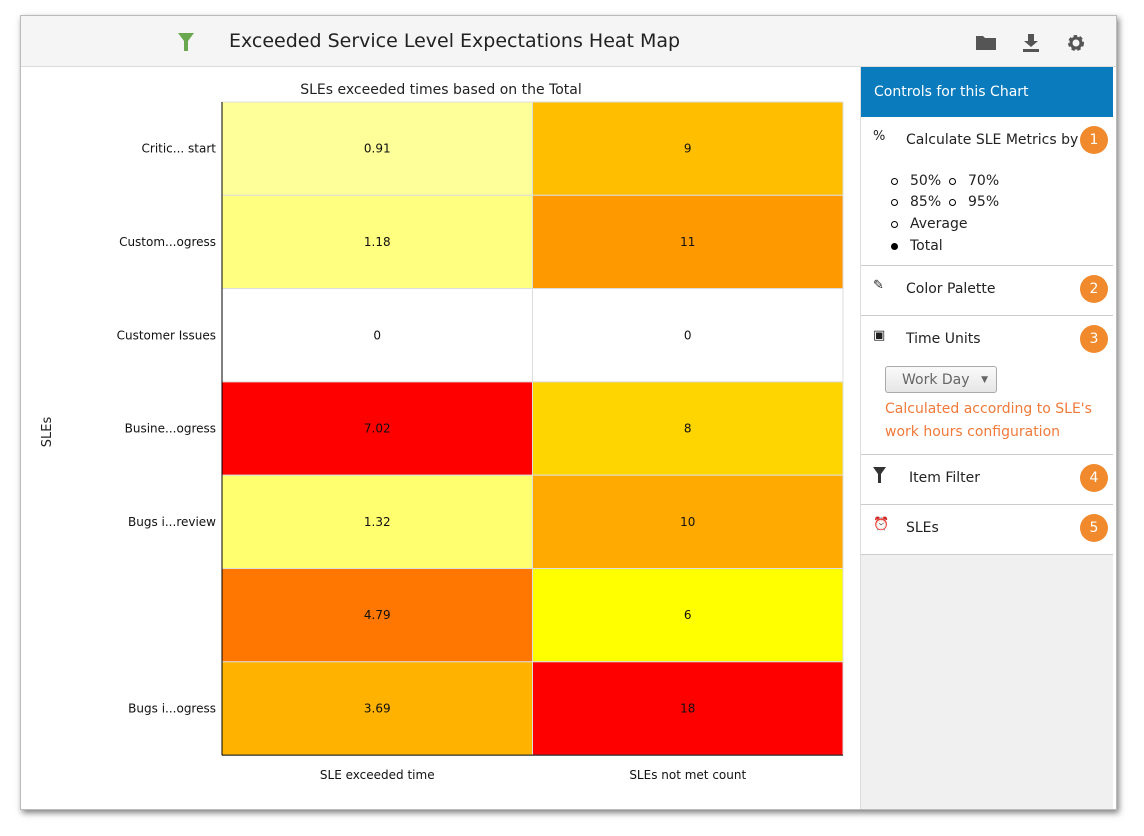 This screenshot has width=1144, height=836. Describe the element at coordinates (929, 224) in the screenshot. I see `radio-average: Average` at that location.